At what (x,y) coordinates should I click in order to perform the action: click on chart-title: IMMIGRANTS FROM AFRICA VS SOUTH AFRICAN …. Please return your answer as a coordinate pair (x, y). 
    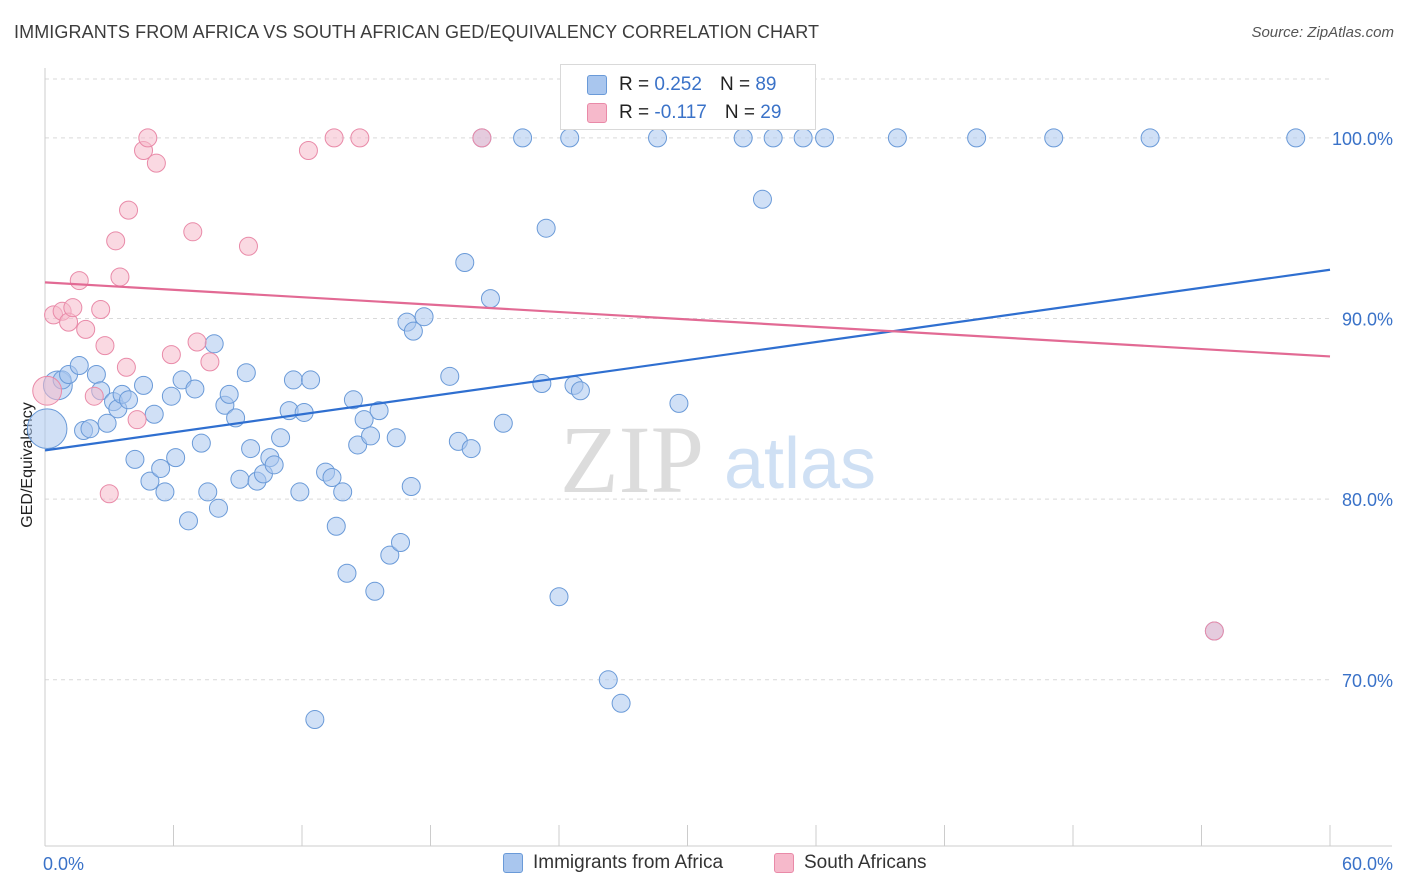
    Looking at the image, I should click on (417, 32).